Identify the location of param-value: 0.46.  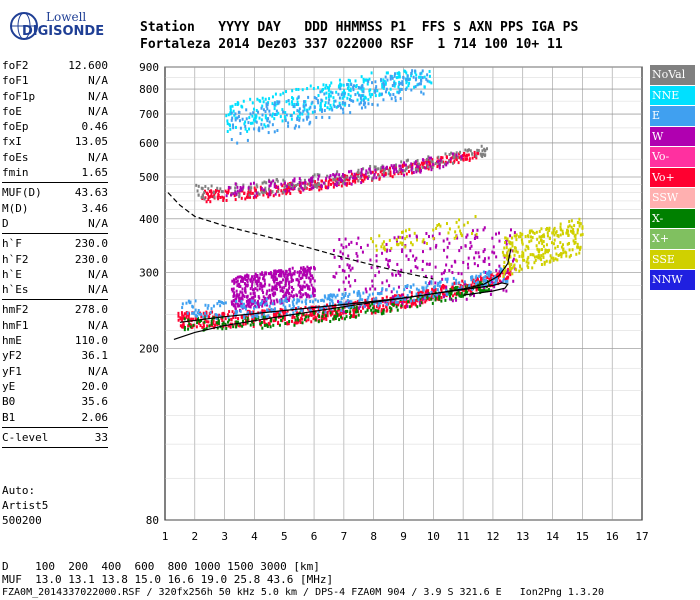
(95, 127).